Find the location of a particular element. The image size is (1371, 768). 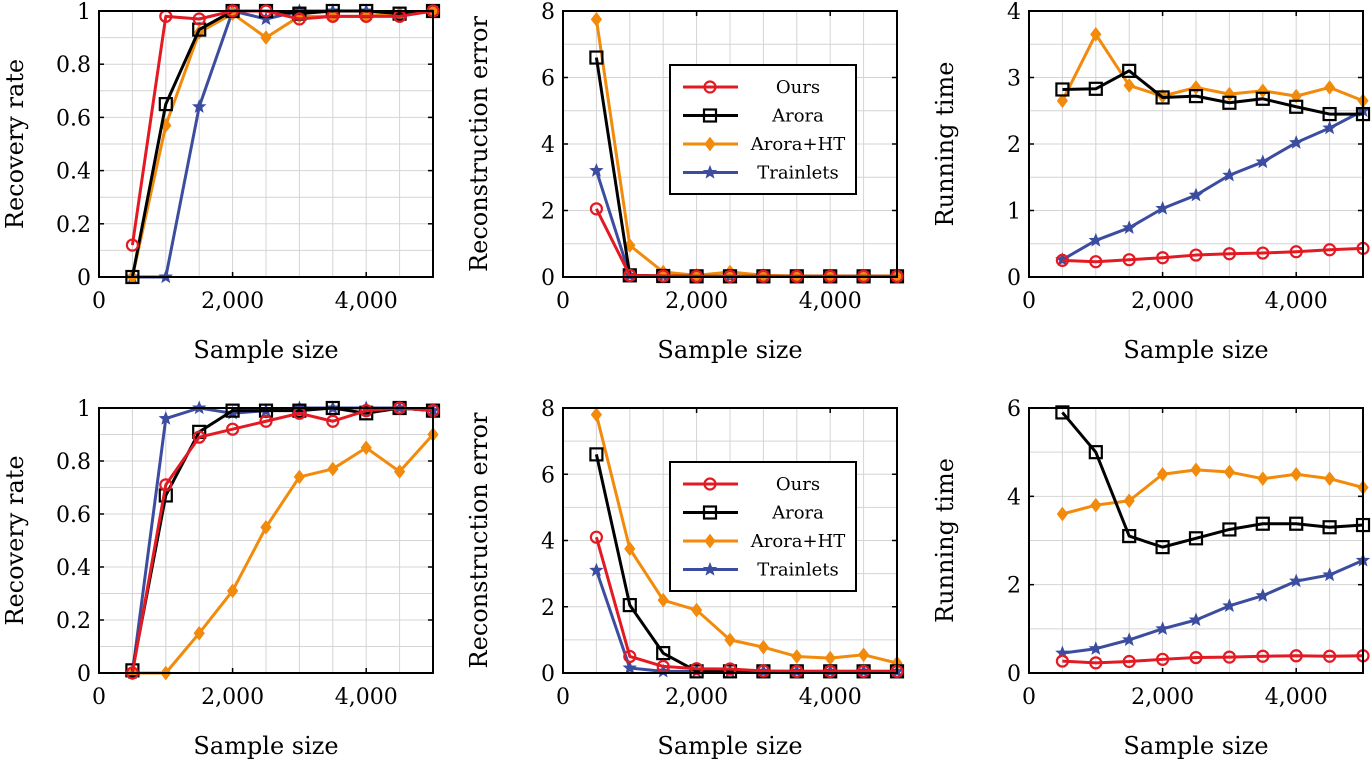

y-tick-label: 3 is located at coordinates (1014, 79).